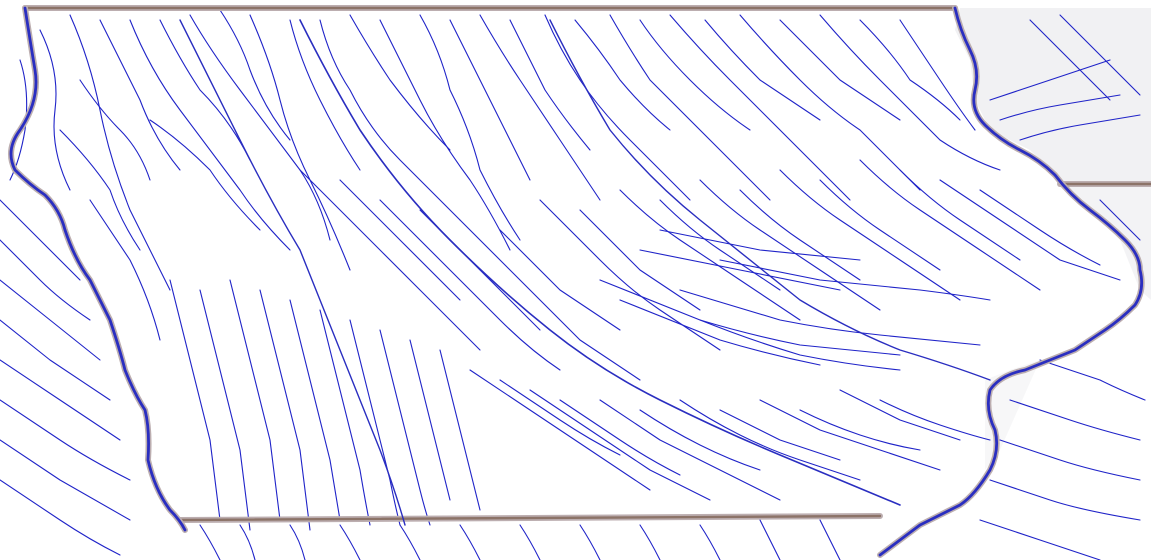  I want to click on relief-patch-northeast, so click(1053, 96).